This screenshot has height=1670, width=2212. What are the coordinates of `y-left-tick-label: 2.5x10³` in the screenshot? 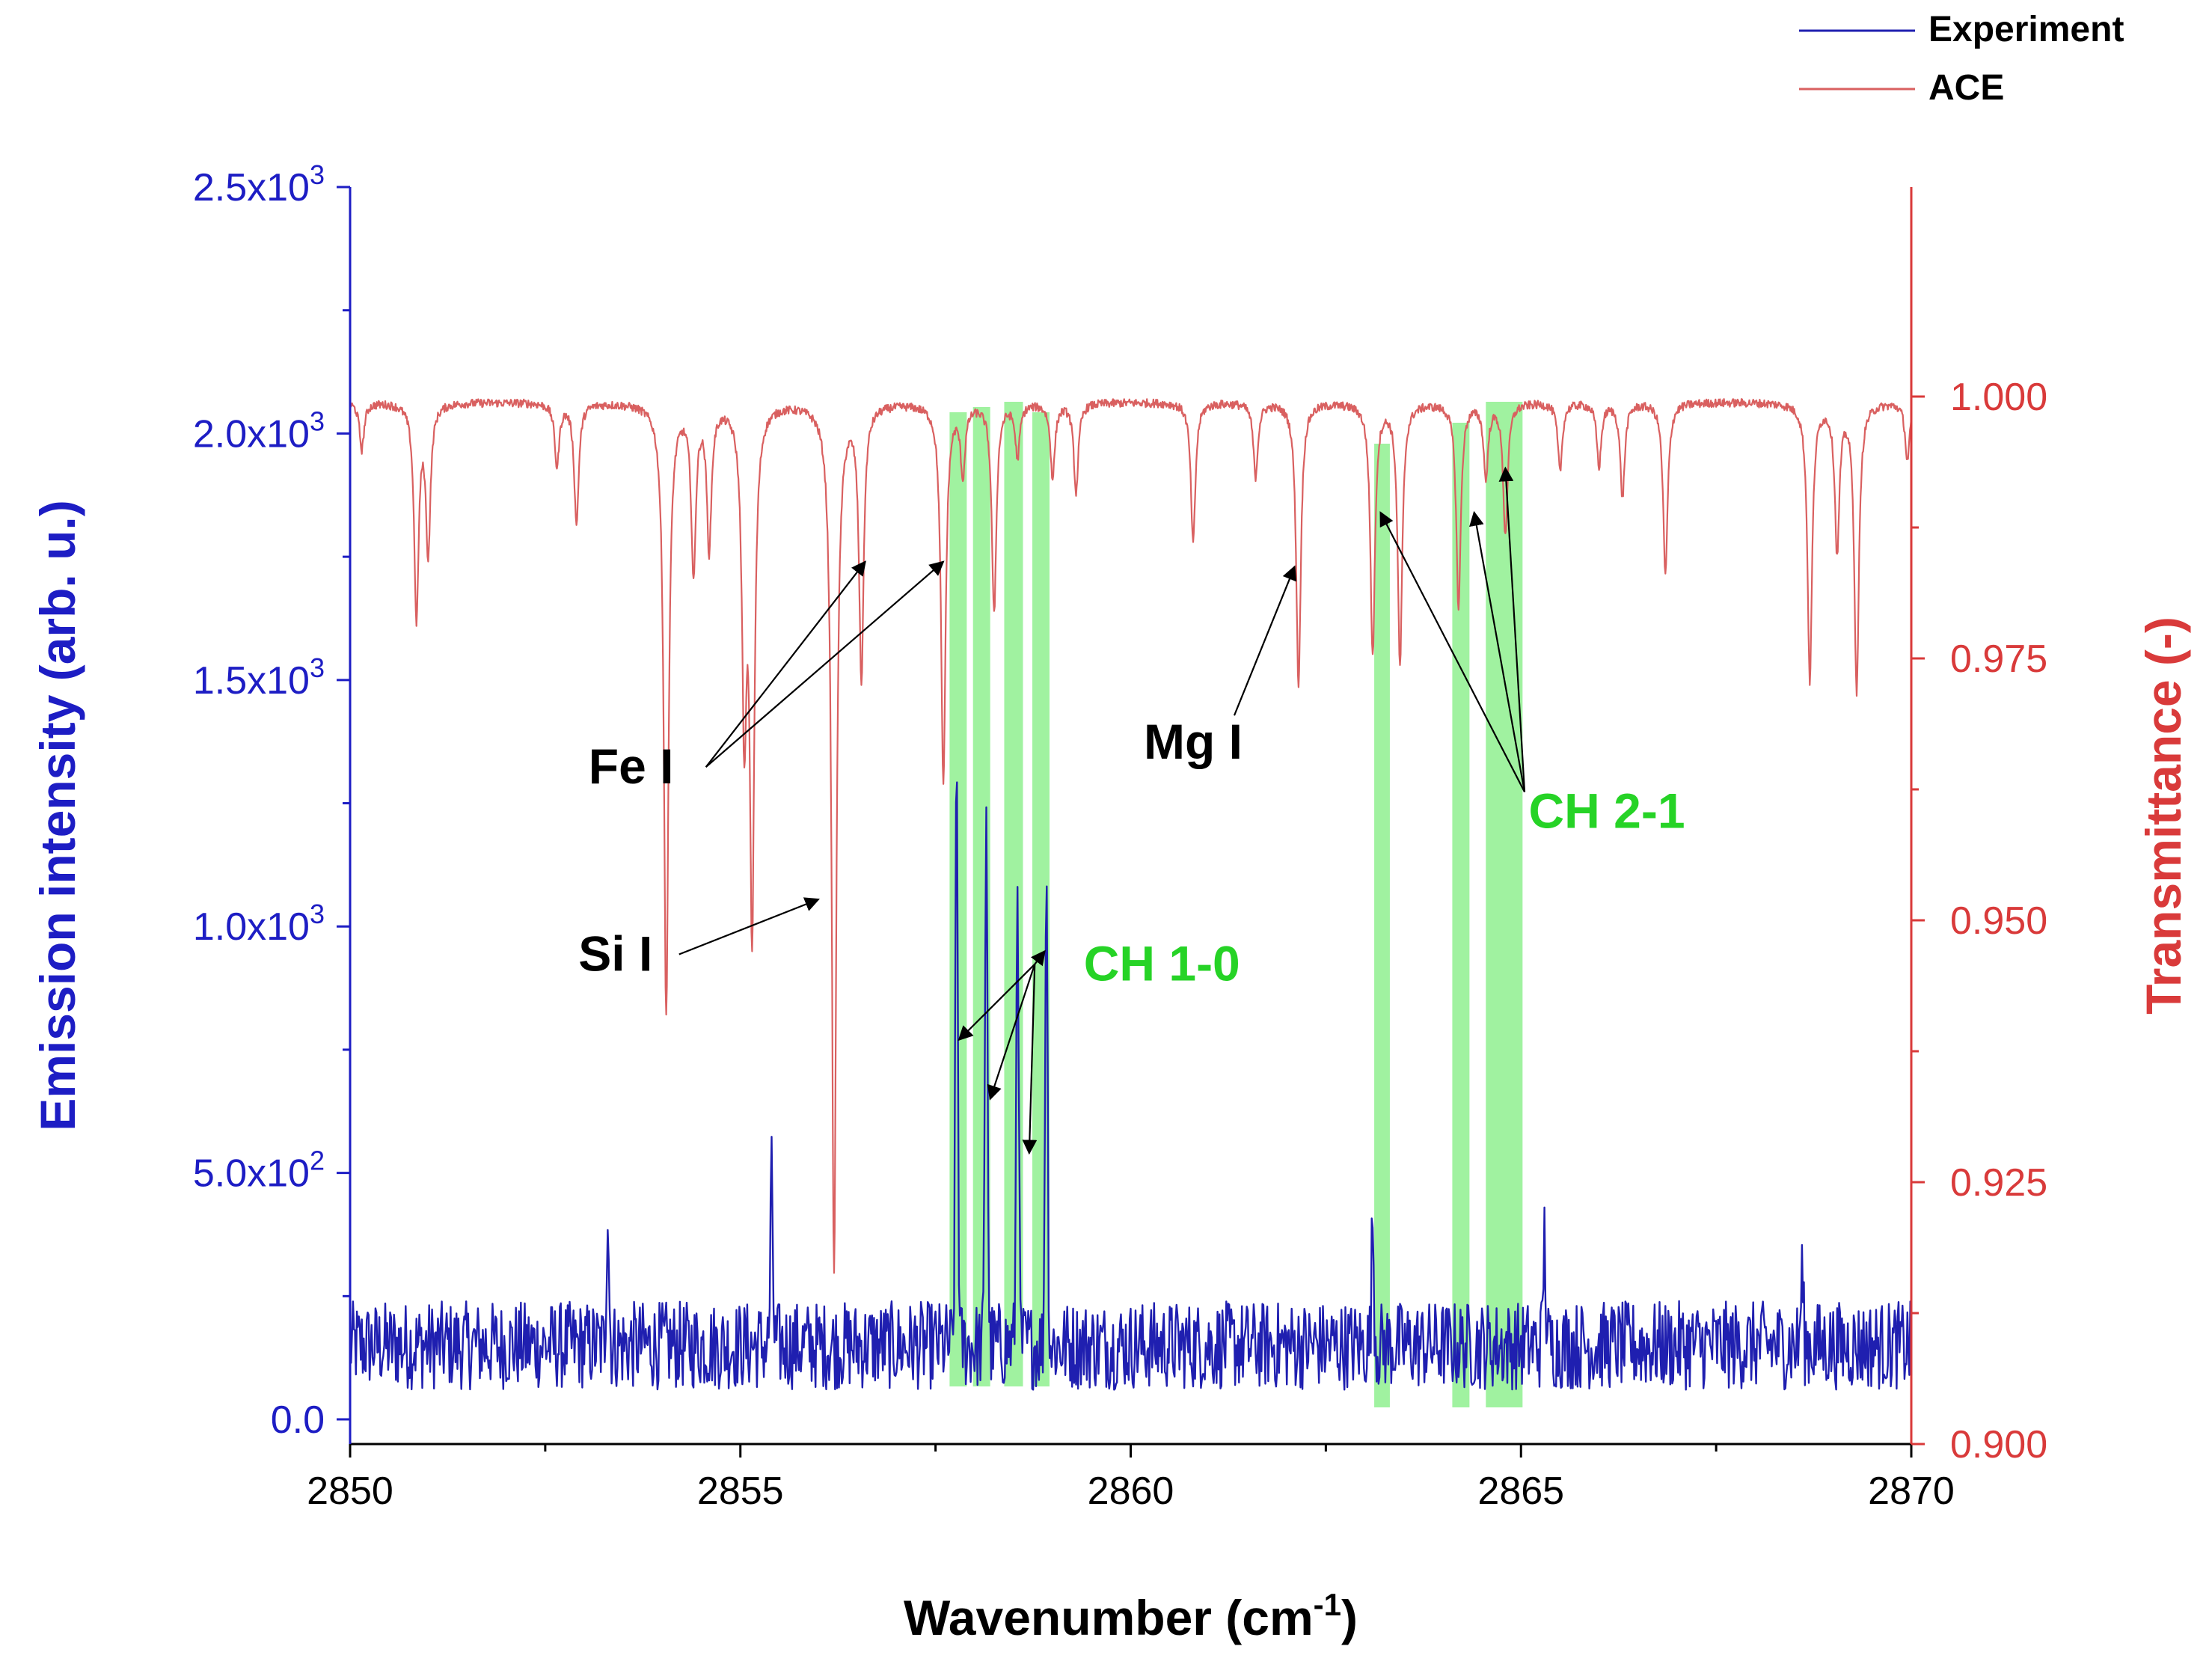 It's located at (259, 184).